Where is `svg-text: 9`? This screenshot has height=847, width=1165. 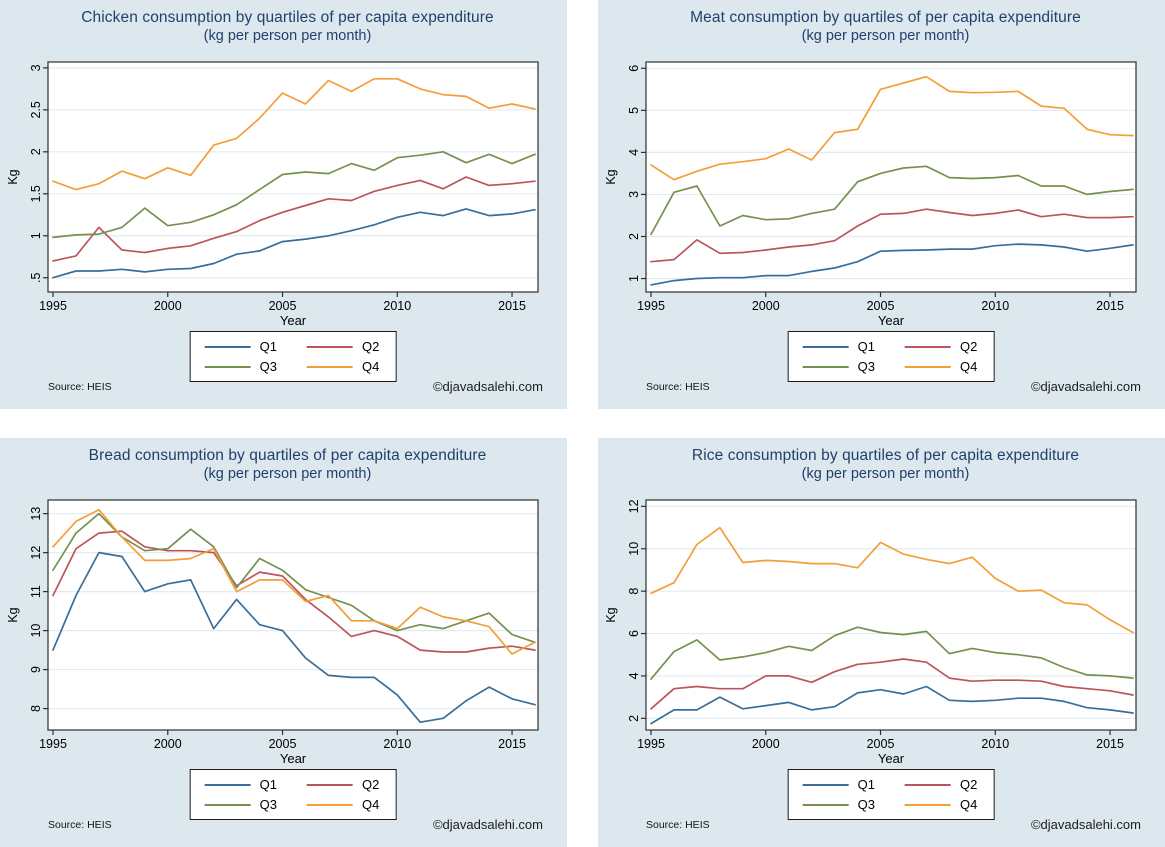
svg-text: 9 is located at coordinates (36, 669).